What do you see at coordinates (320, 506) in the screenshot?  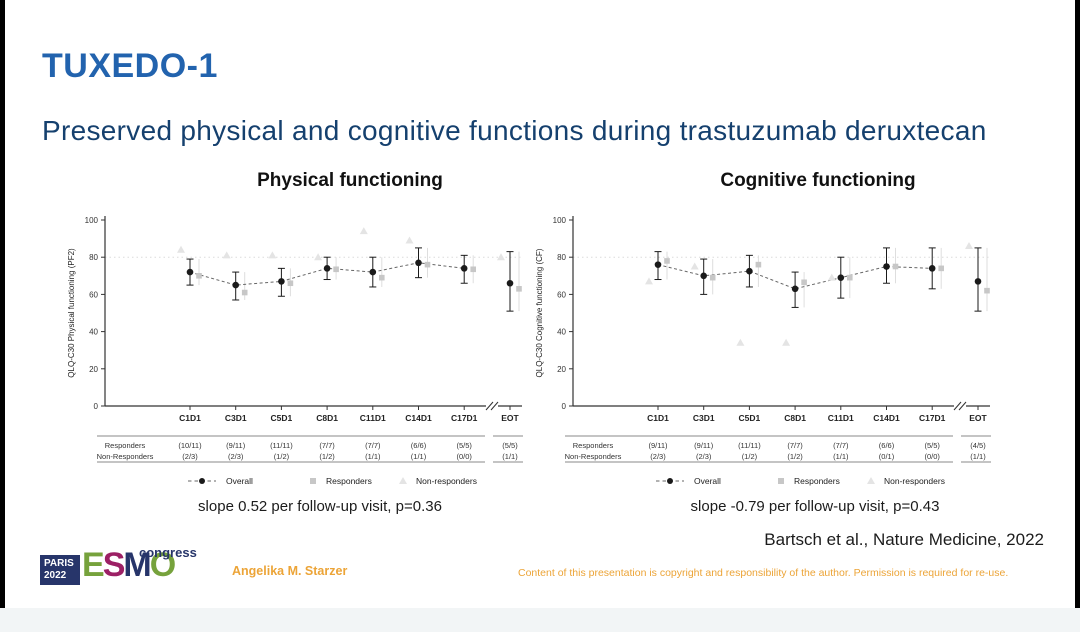 I see `slope-note-physical: slope 0.52 per follow-up visit, p=0.36` at bounding box center [320, 506].